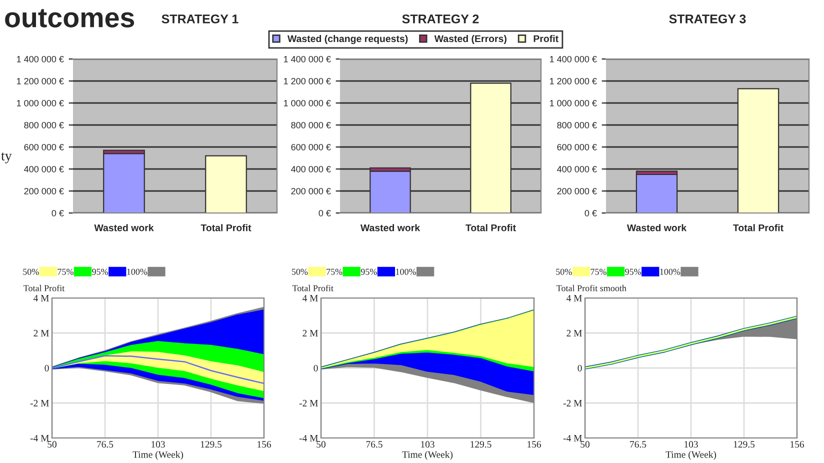 This screenshot has height=463, width=824. I want to click on legend-label: Wasted (Errors), so click(470, 39).